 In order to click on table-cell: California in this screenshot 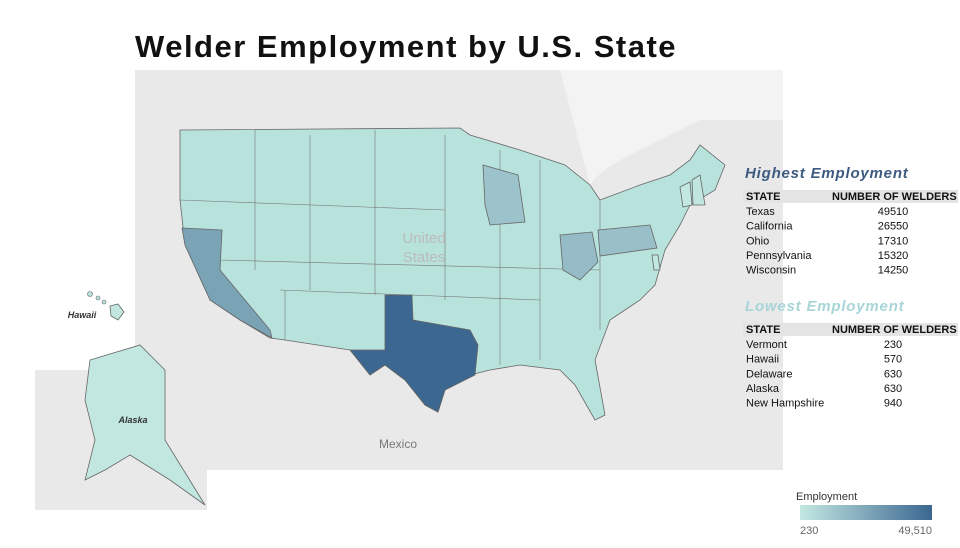, I will do `click(769, 227)`.